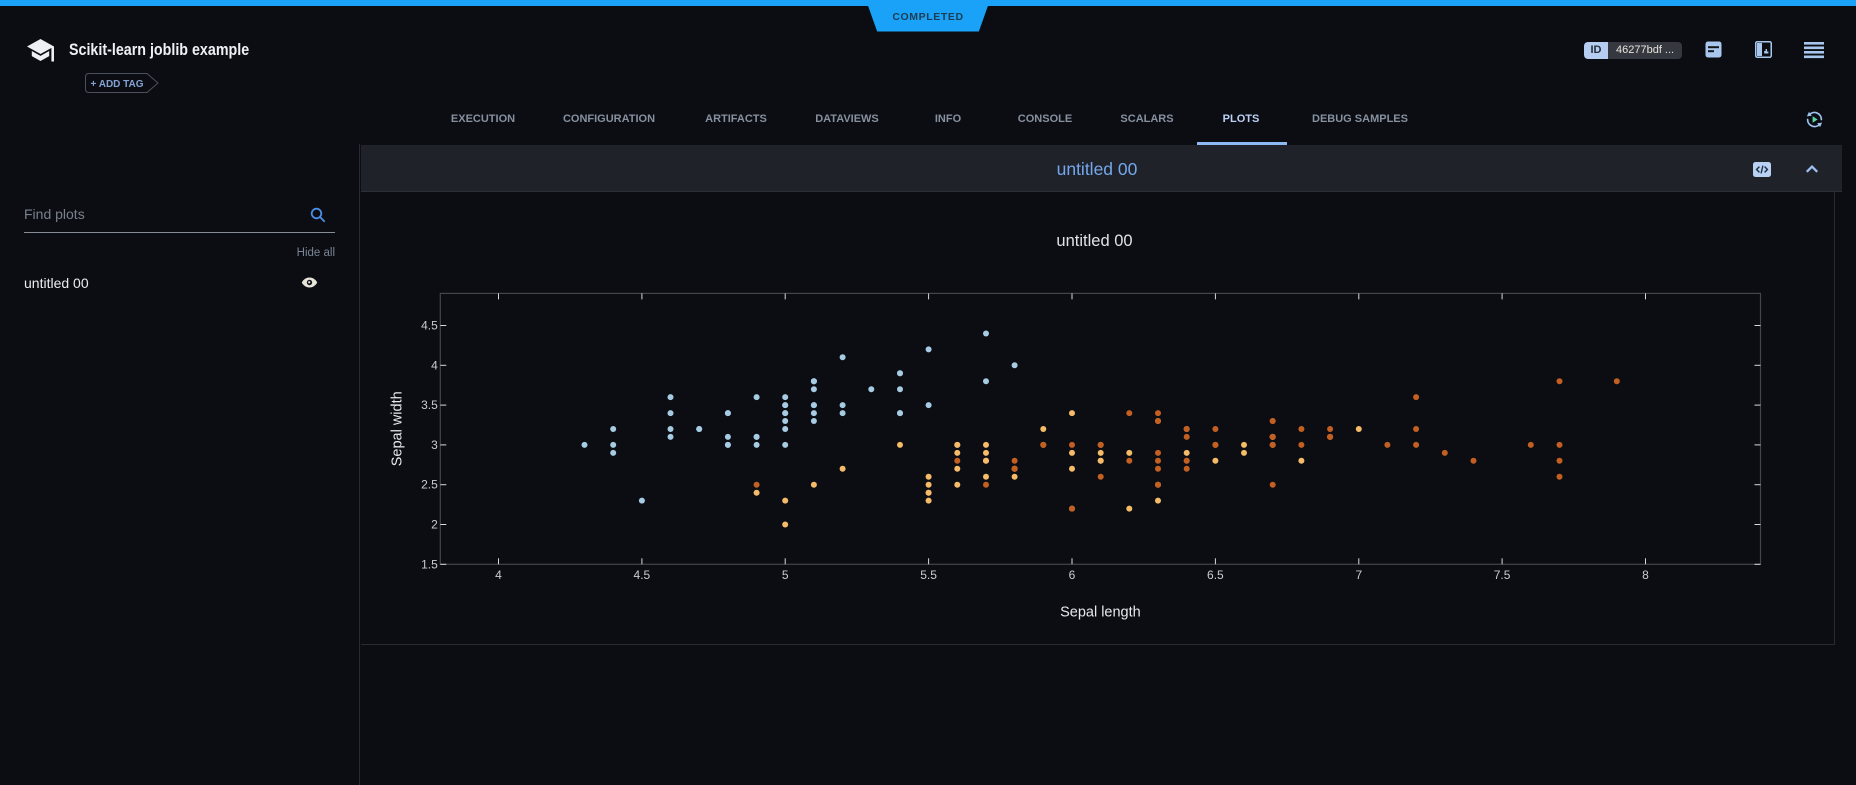 This screenshot has width=1856, height=785. Describe the element at coordinates (1502, 575) in the screenshot. I see `svg-text: 7.5` at that location.